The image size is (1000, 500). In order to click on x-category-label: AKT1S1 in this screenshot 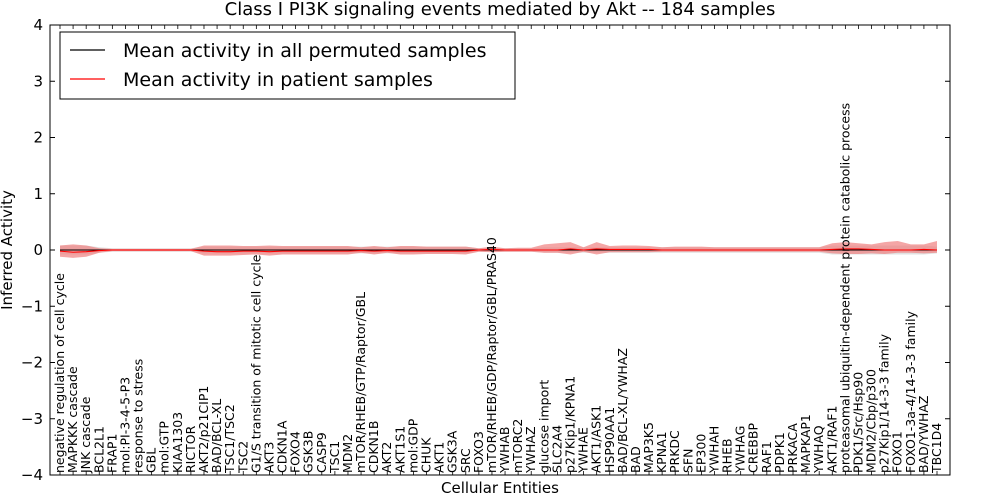, I will do `click(399, 449)`.